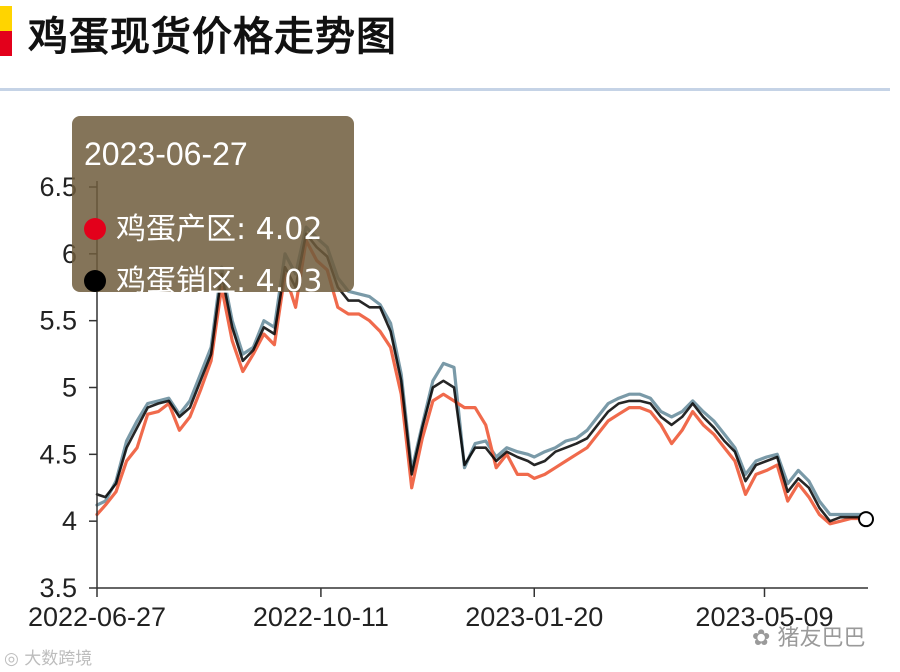 The height and width of the screenshot is (672, 900). What do you see at coordinates (58, 659) in the screenshot?
I see `watermark-left-text: 大数跨境` at bounding box center [58, 659].